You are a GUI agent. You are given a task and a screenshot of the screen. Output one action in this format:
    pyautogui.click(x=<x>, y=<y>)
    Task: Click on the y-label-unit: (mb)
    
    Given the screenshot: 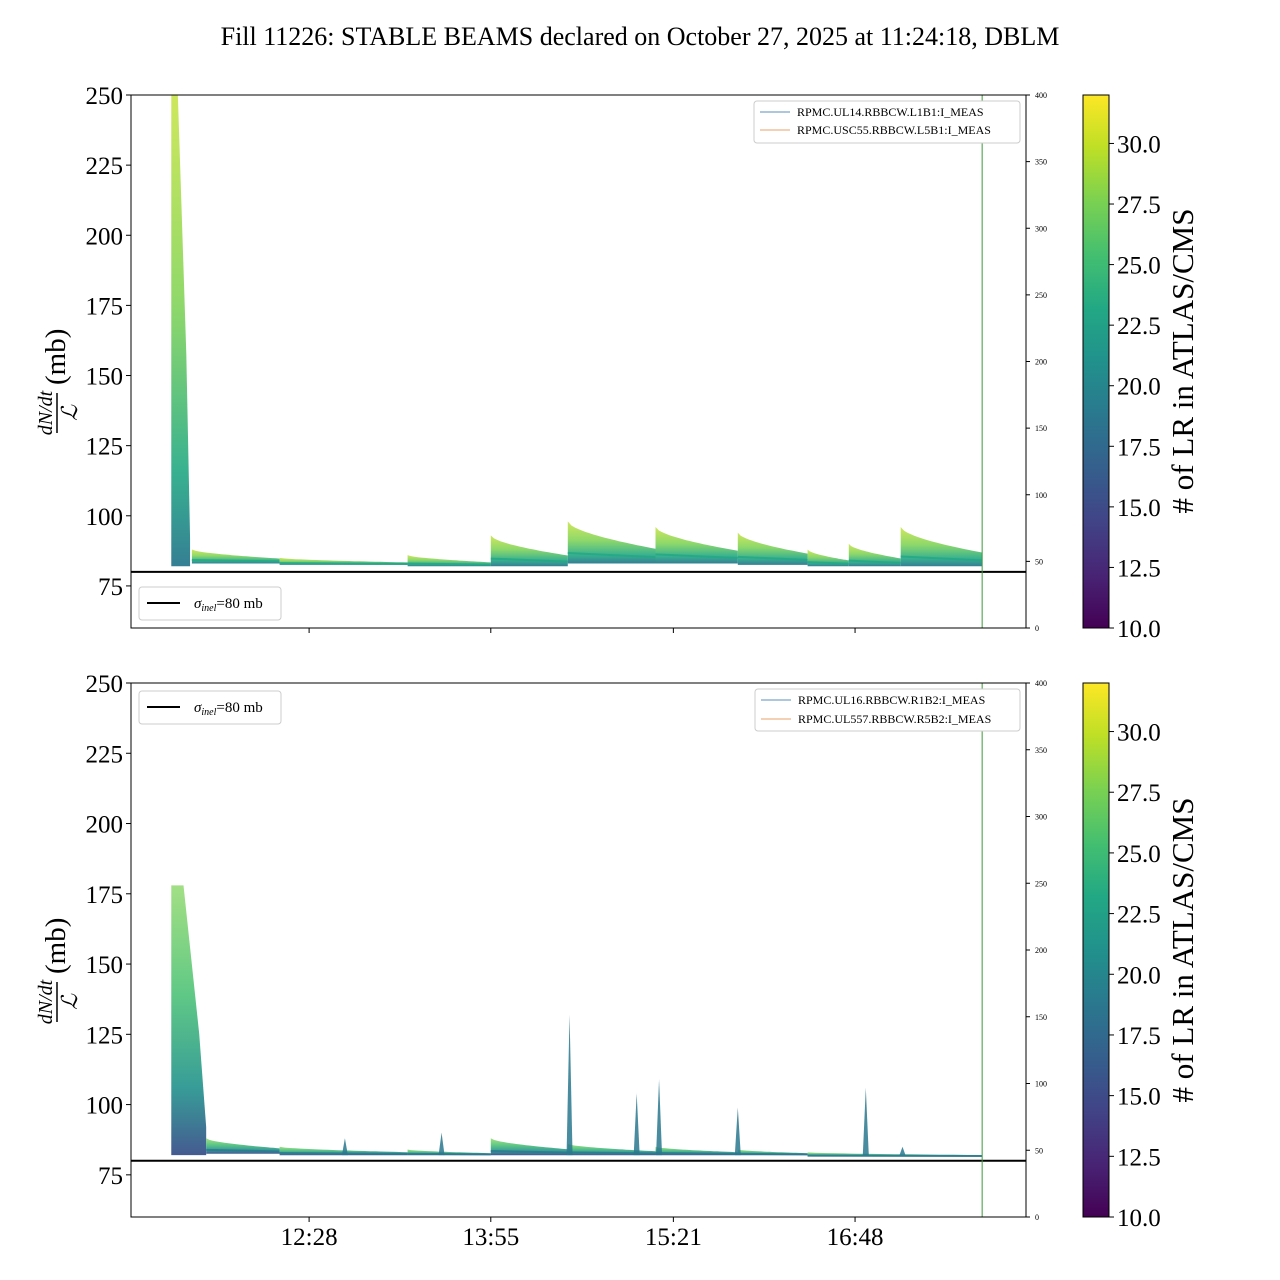 What is the action you would take?
    pyautogui.click(x=56, y=946)
    